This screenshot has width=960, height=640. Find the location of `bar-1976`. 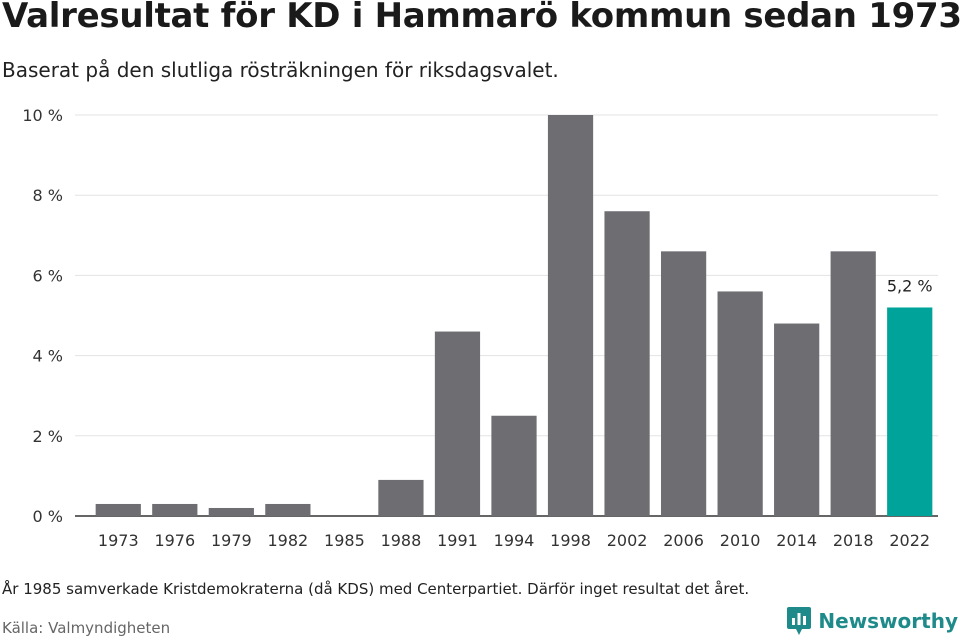

bar-1976 is located at coordinates (175, 509).